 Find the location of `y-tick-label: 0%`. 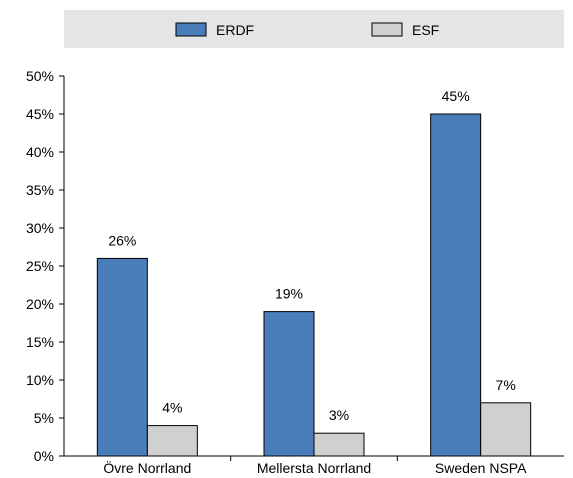

y-tick-label: 0% is located at coordinates (44, 456).